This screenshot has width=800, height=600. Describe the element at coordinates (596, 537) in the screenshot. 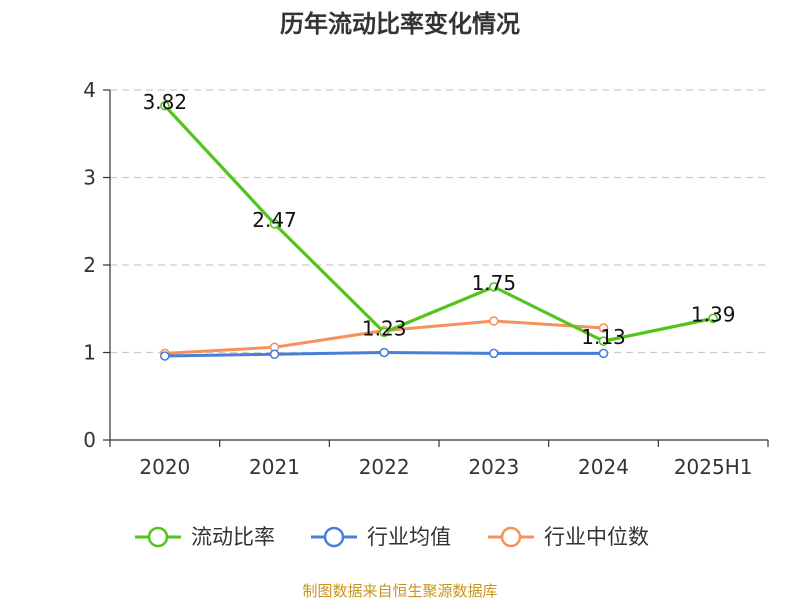

I see `legend-label: 行业中位数` at that location.